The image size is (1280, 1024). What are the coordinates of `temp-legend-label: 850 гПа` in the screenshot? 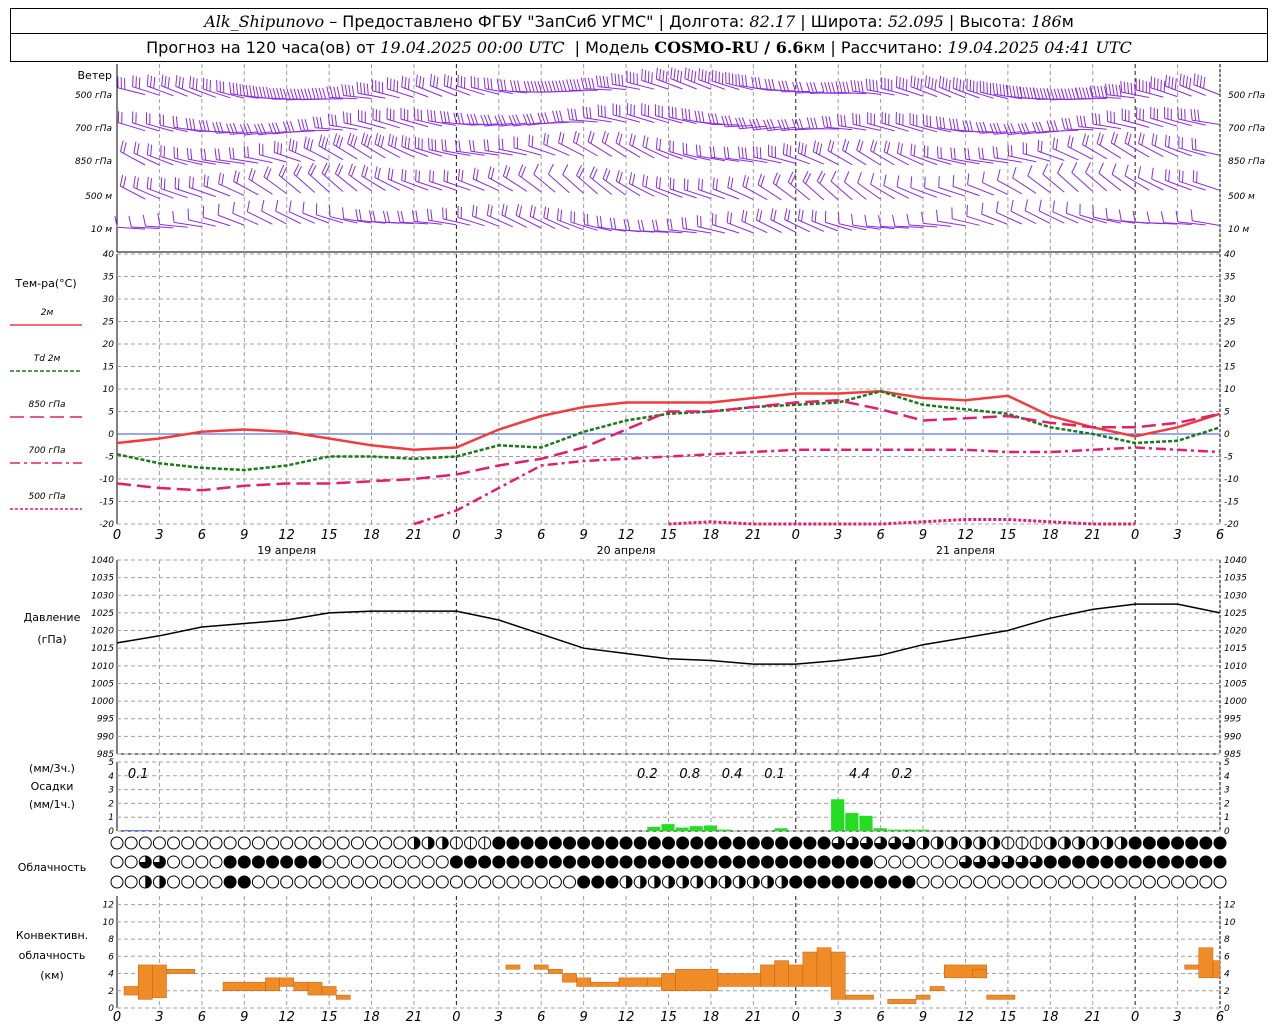 It's located at (46, 405).